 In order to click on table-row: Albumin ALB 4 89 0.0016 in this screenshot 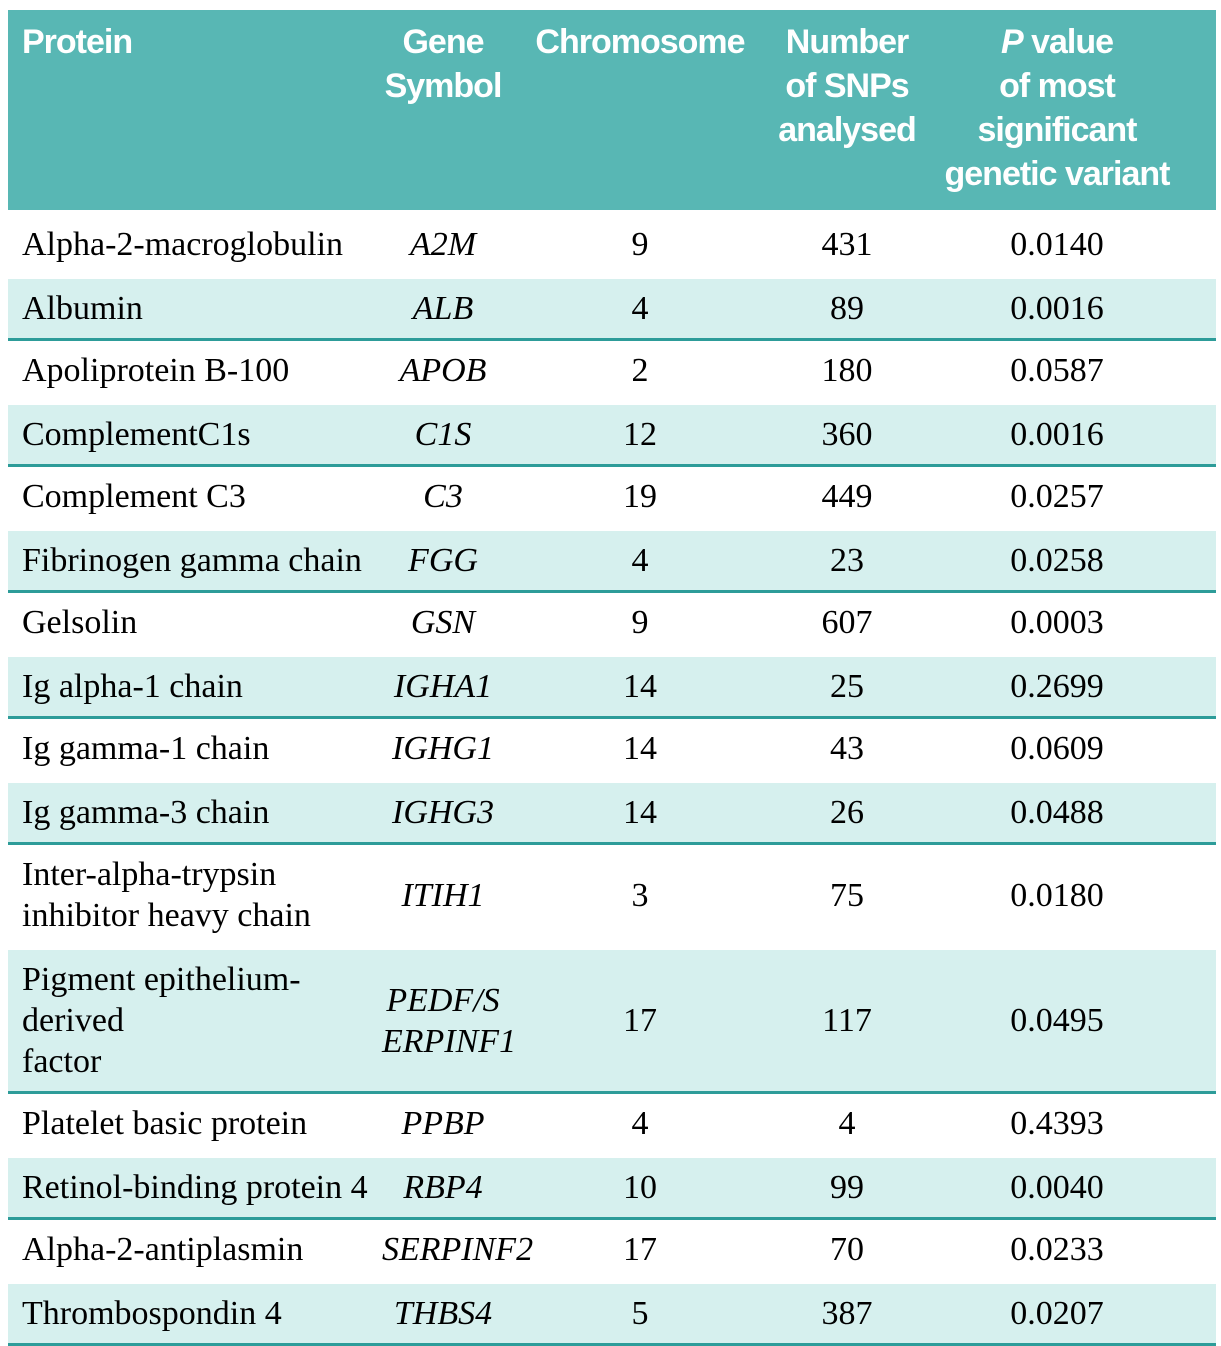, I will do `click(612, 307)`.